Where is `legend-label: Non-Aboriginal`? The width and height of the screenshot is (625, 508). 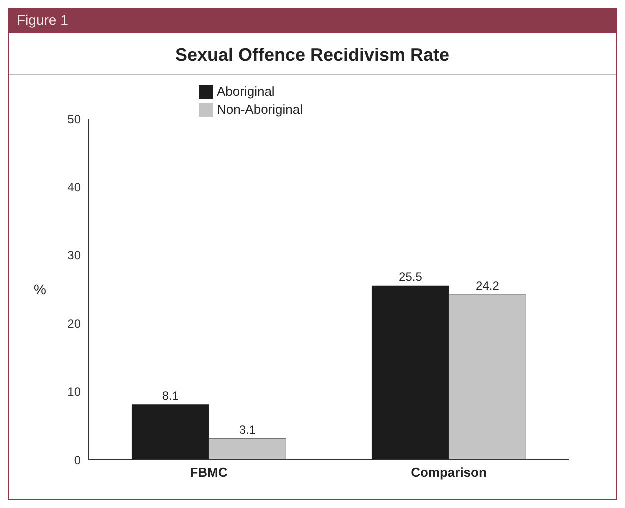 legend-label: Non-Aboriginal is located at coordinates (260, 109).